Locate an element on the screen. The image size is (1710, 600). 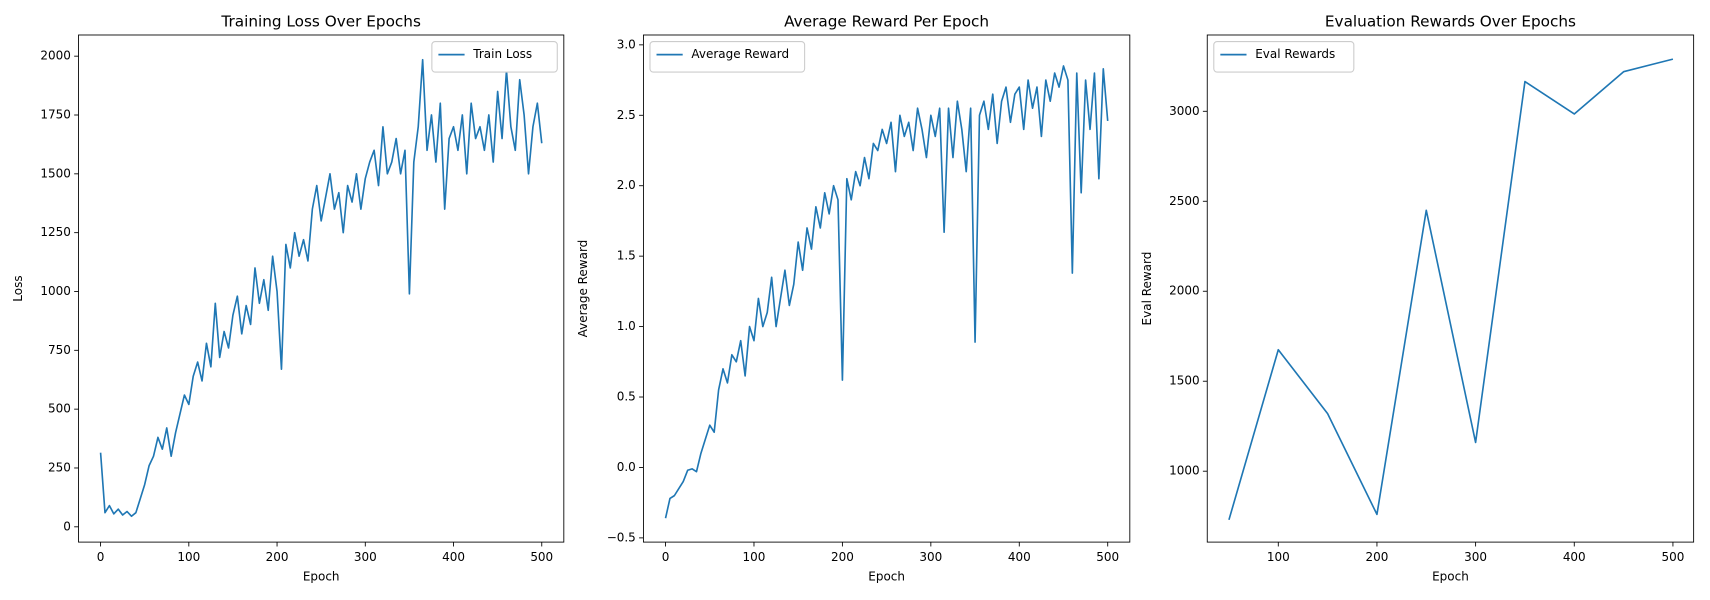
y-tick-label: 1.5 is located at coordinates (626, 256).